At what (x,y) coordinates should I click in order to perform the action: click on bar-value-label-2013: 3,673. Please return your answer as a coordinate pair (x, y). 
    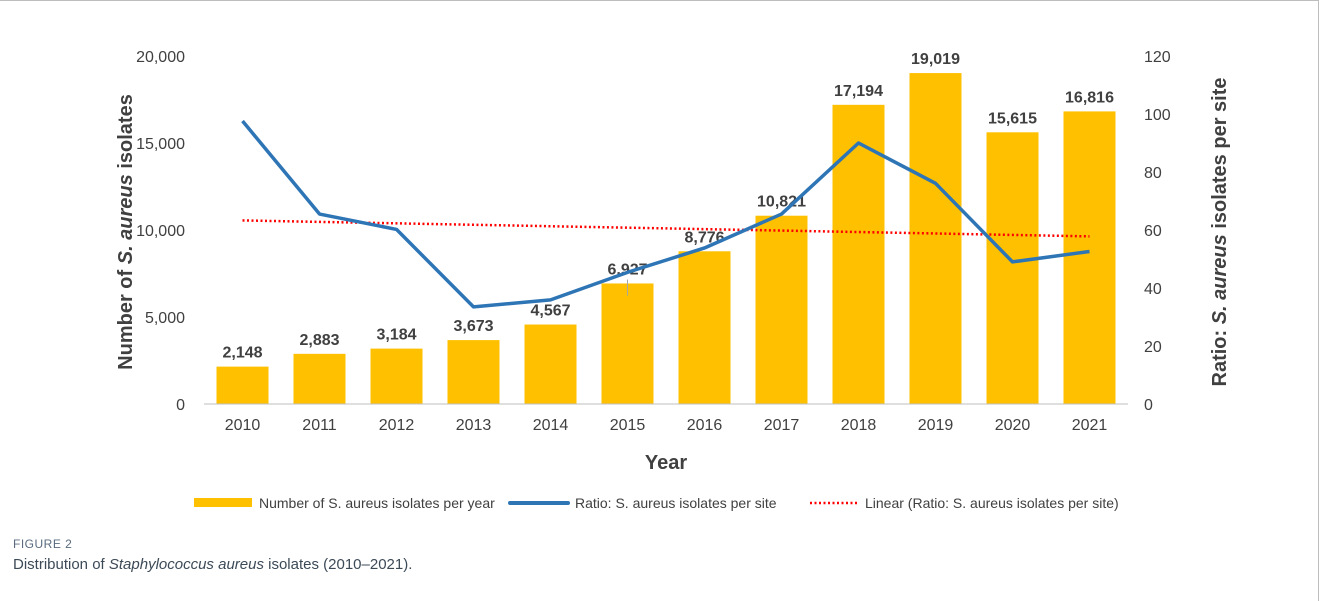
    Looking at the image, I should click on (473, 326).